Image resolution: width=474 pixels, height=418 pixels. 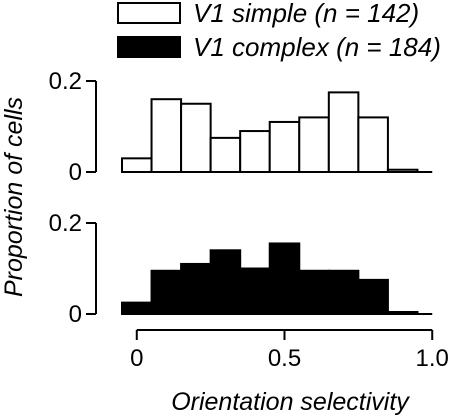 What do you see at coordinates (306, 14) in the screenshot?
I see `legend-label-simple: V1 simple (n = 142)` at bounding box center [306, 14].